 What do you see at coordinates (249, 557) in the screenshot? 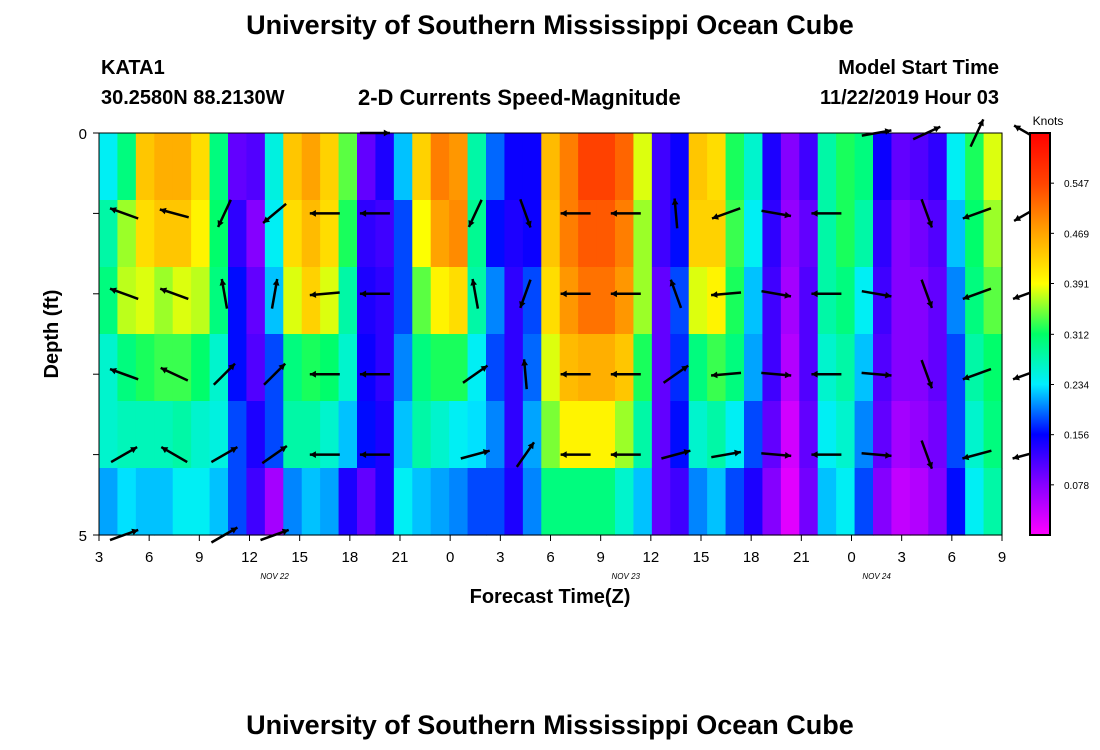
I see `x-tick-label: 12` at bounding box center [249, 557].